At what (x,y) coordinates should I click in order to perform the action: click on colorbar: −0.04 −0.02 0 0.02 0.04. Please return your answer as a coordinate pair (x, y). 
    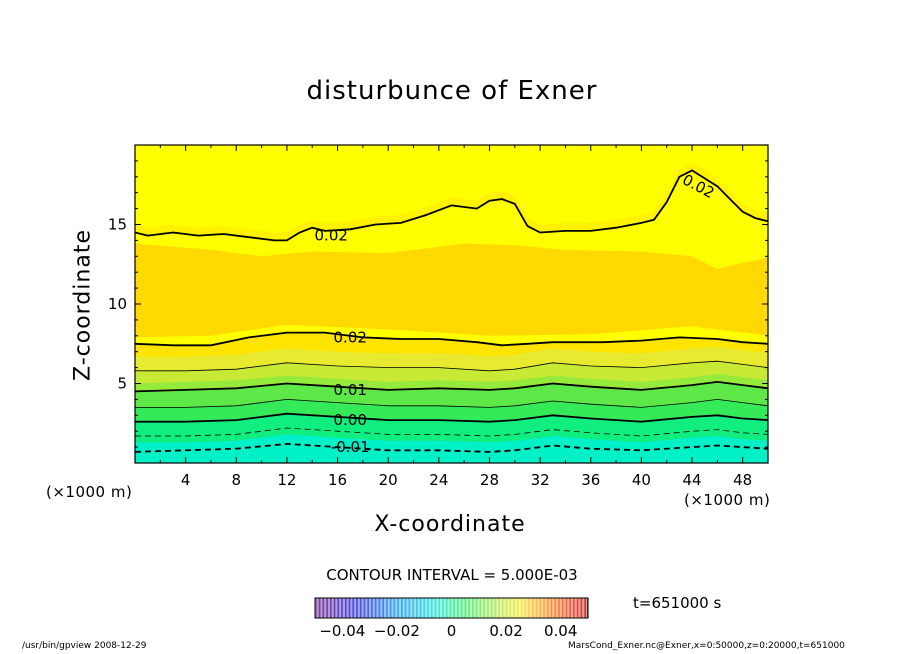
    Looking at the image, I should click on (451, 618).